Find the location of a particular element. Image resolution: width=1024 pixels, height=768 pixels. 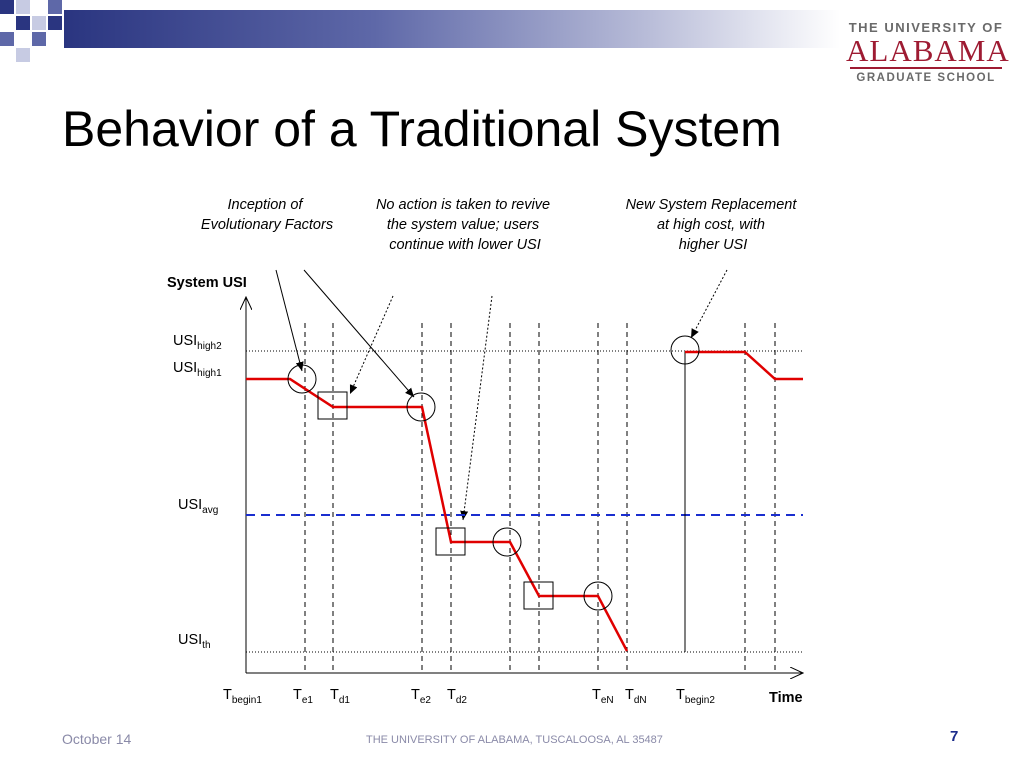

time-label-begin1: Tbegin1 is located at coordinates (242, 696).